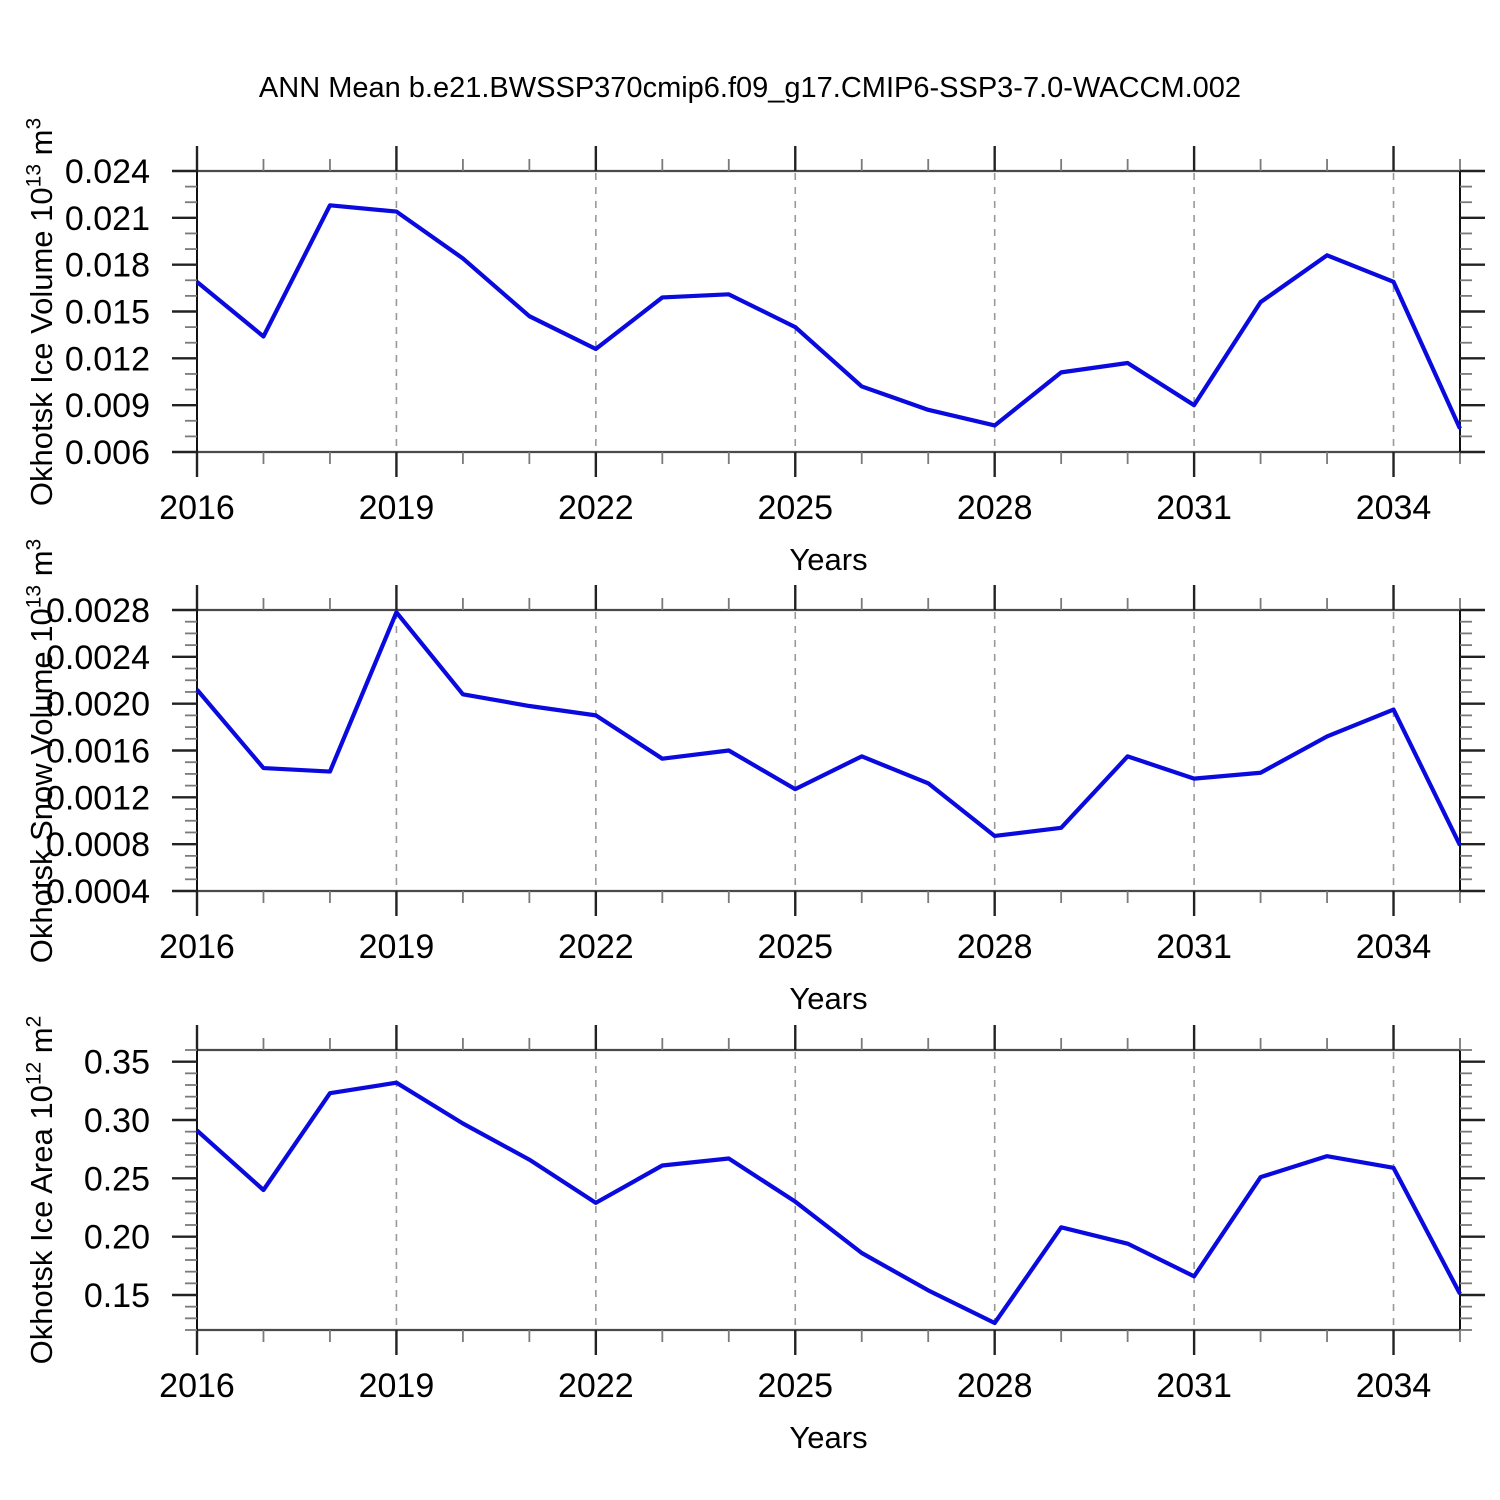 The height and width of the screenshot is (1500, 1500). I want to click on exponent: 12, so click(34, 1073).